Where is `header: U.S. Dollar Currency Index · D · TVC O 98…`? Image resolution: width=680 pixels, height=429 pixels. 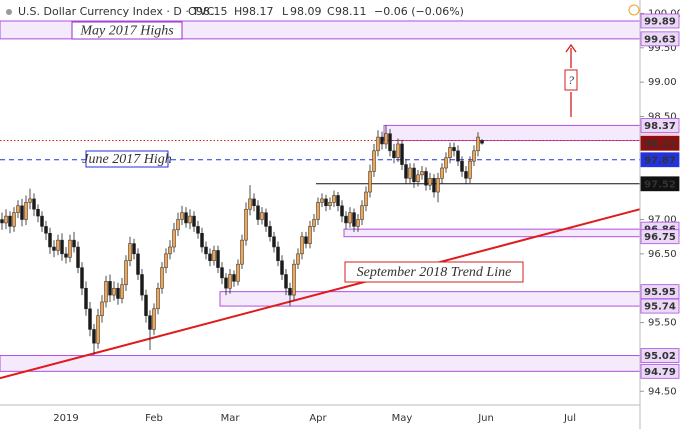 header: U.S. Dollar Currency Index · D · TVC O 98… is located at coordinates (323, 11).